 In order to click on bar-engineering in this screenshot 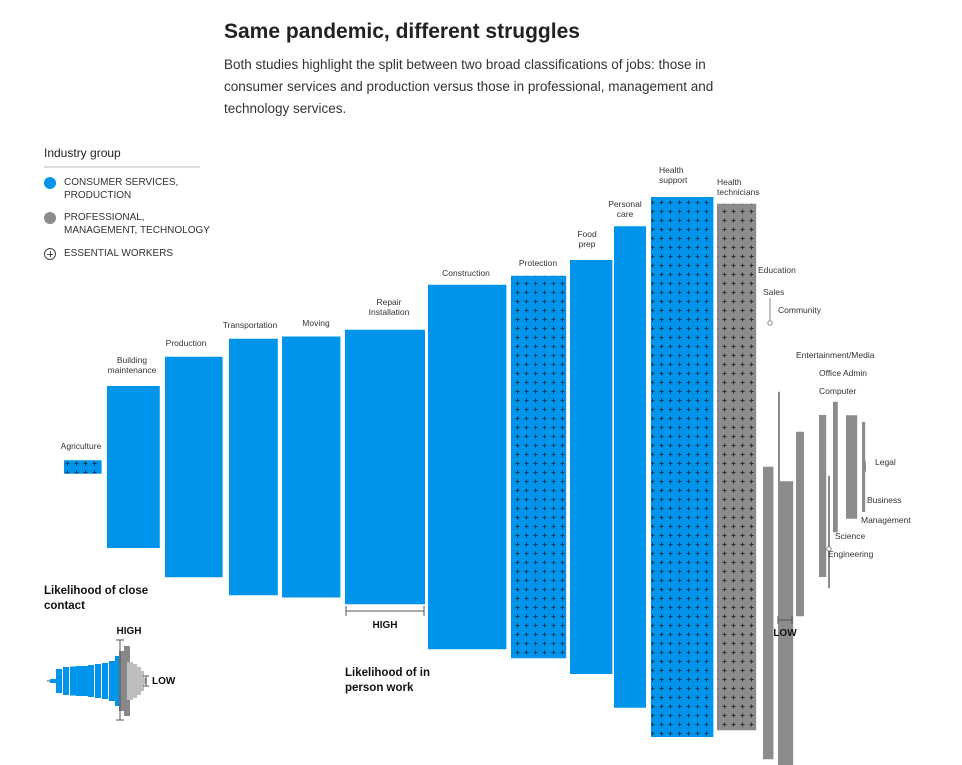, I will do `click(835, 467)`.